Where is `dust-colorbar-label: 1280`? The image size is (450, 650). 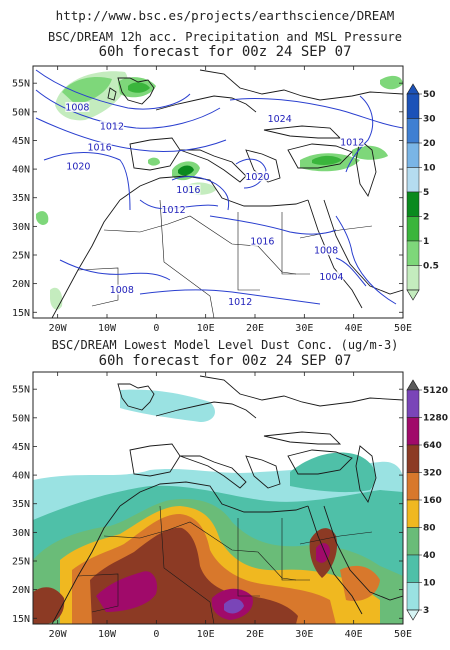
dust-colorbar-label: 1280 is located at coordinates (435, 419).